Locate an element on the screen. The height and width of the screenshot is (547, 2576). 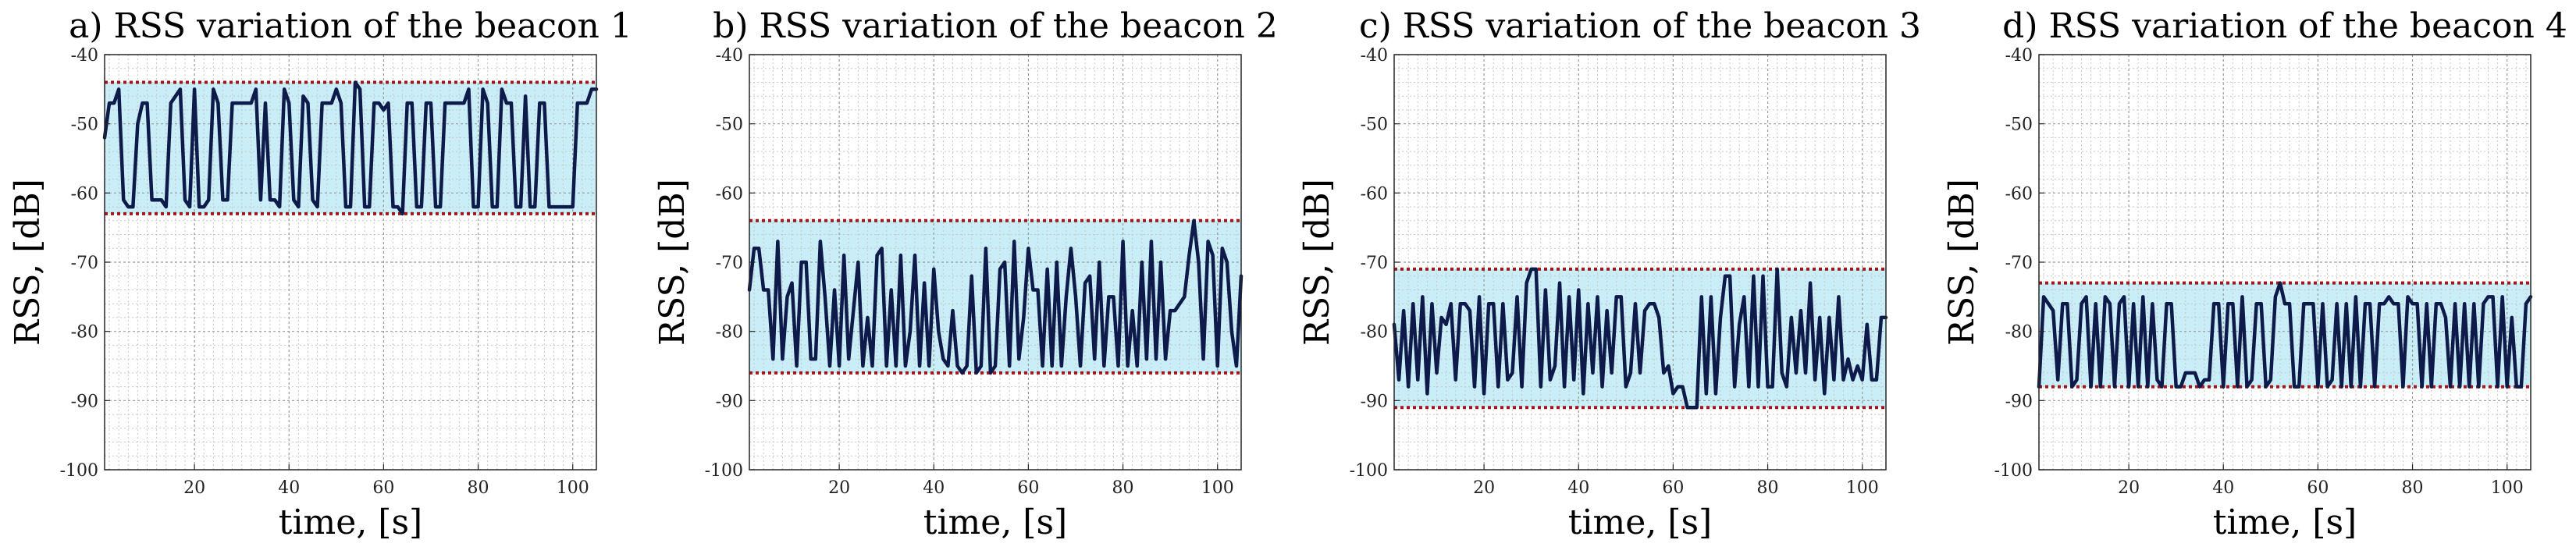
chart-title: c) RSS variation of the beacon 3 is located at coordinates (1640, 26).